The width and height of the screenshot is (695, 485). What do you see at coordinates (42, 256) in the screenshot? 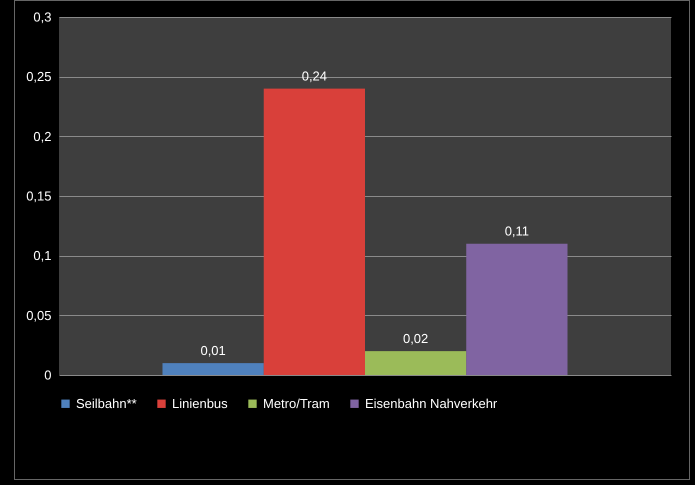
I see `y-tick-label: 0,1` at bounding box center [42, 256].